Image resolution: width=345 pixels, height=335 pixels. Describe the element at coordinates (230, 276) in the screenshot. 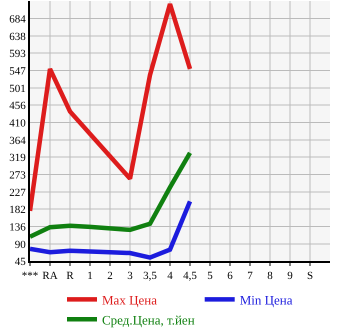

I see `x-tick-label: 6` at that location.